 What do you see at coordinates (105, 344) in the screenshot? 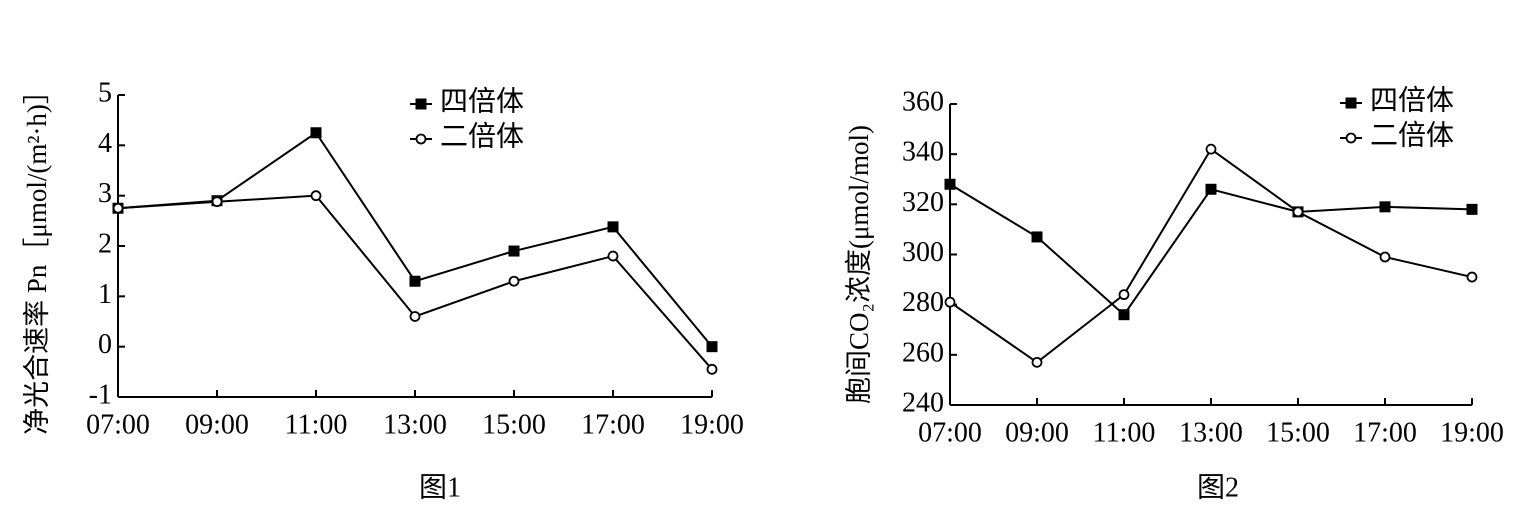
I see `y-tick-label: 0` at bounding box center [105, 344].